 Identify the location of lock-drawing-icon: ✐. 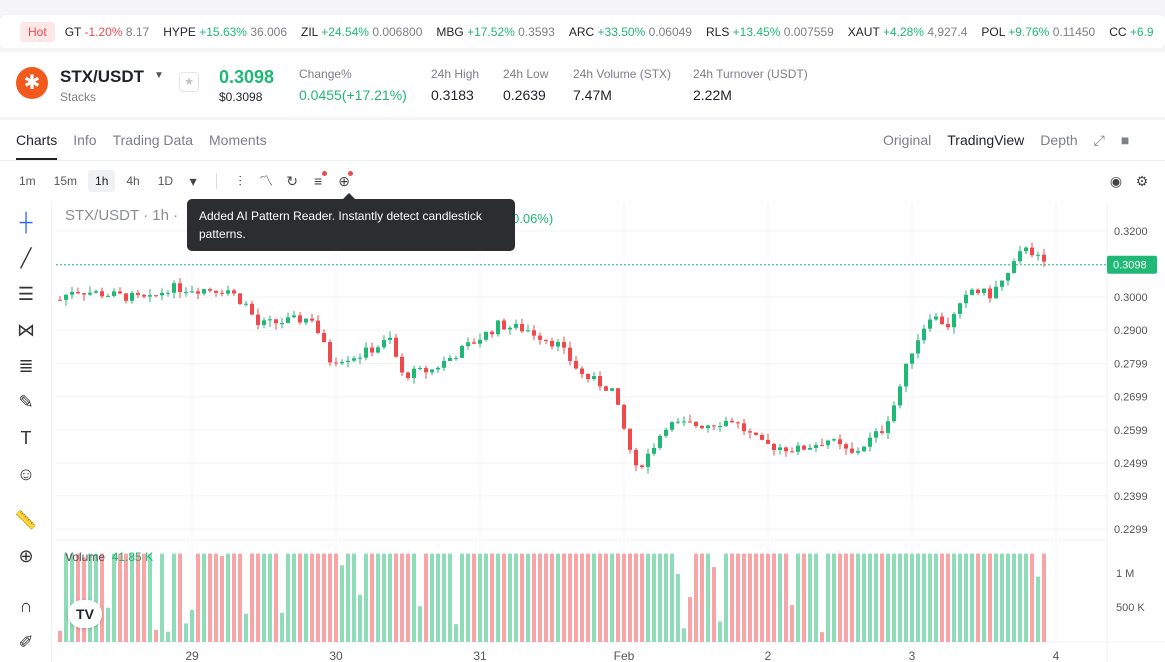
(26, 642).